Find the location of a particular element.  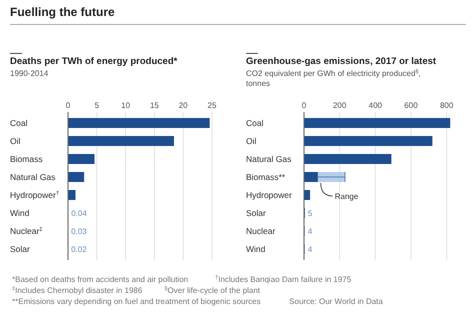

y-tick-label: Biomass** is located at coordinates (266, 177).